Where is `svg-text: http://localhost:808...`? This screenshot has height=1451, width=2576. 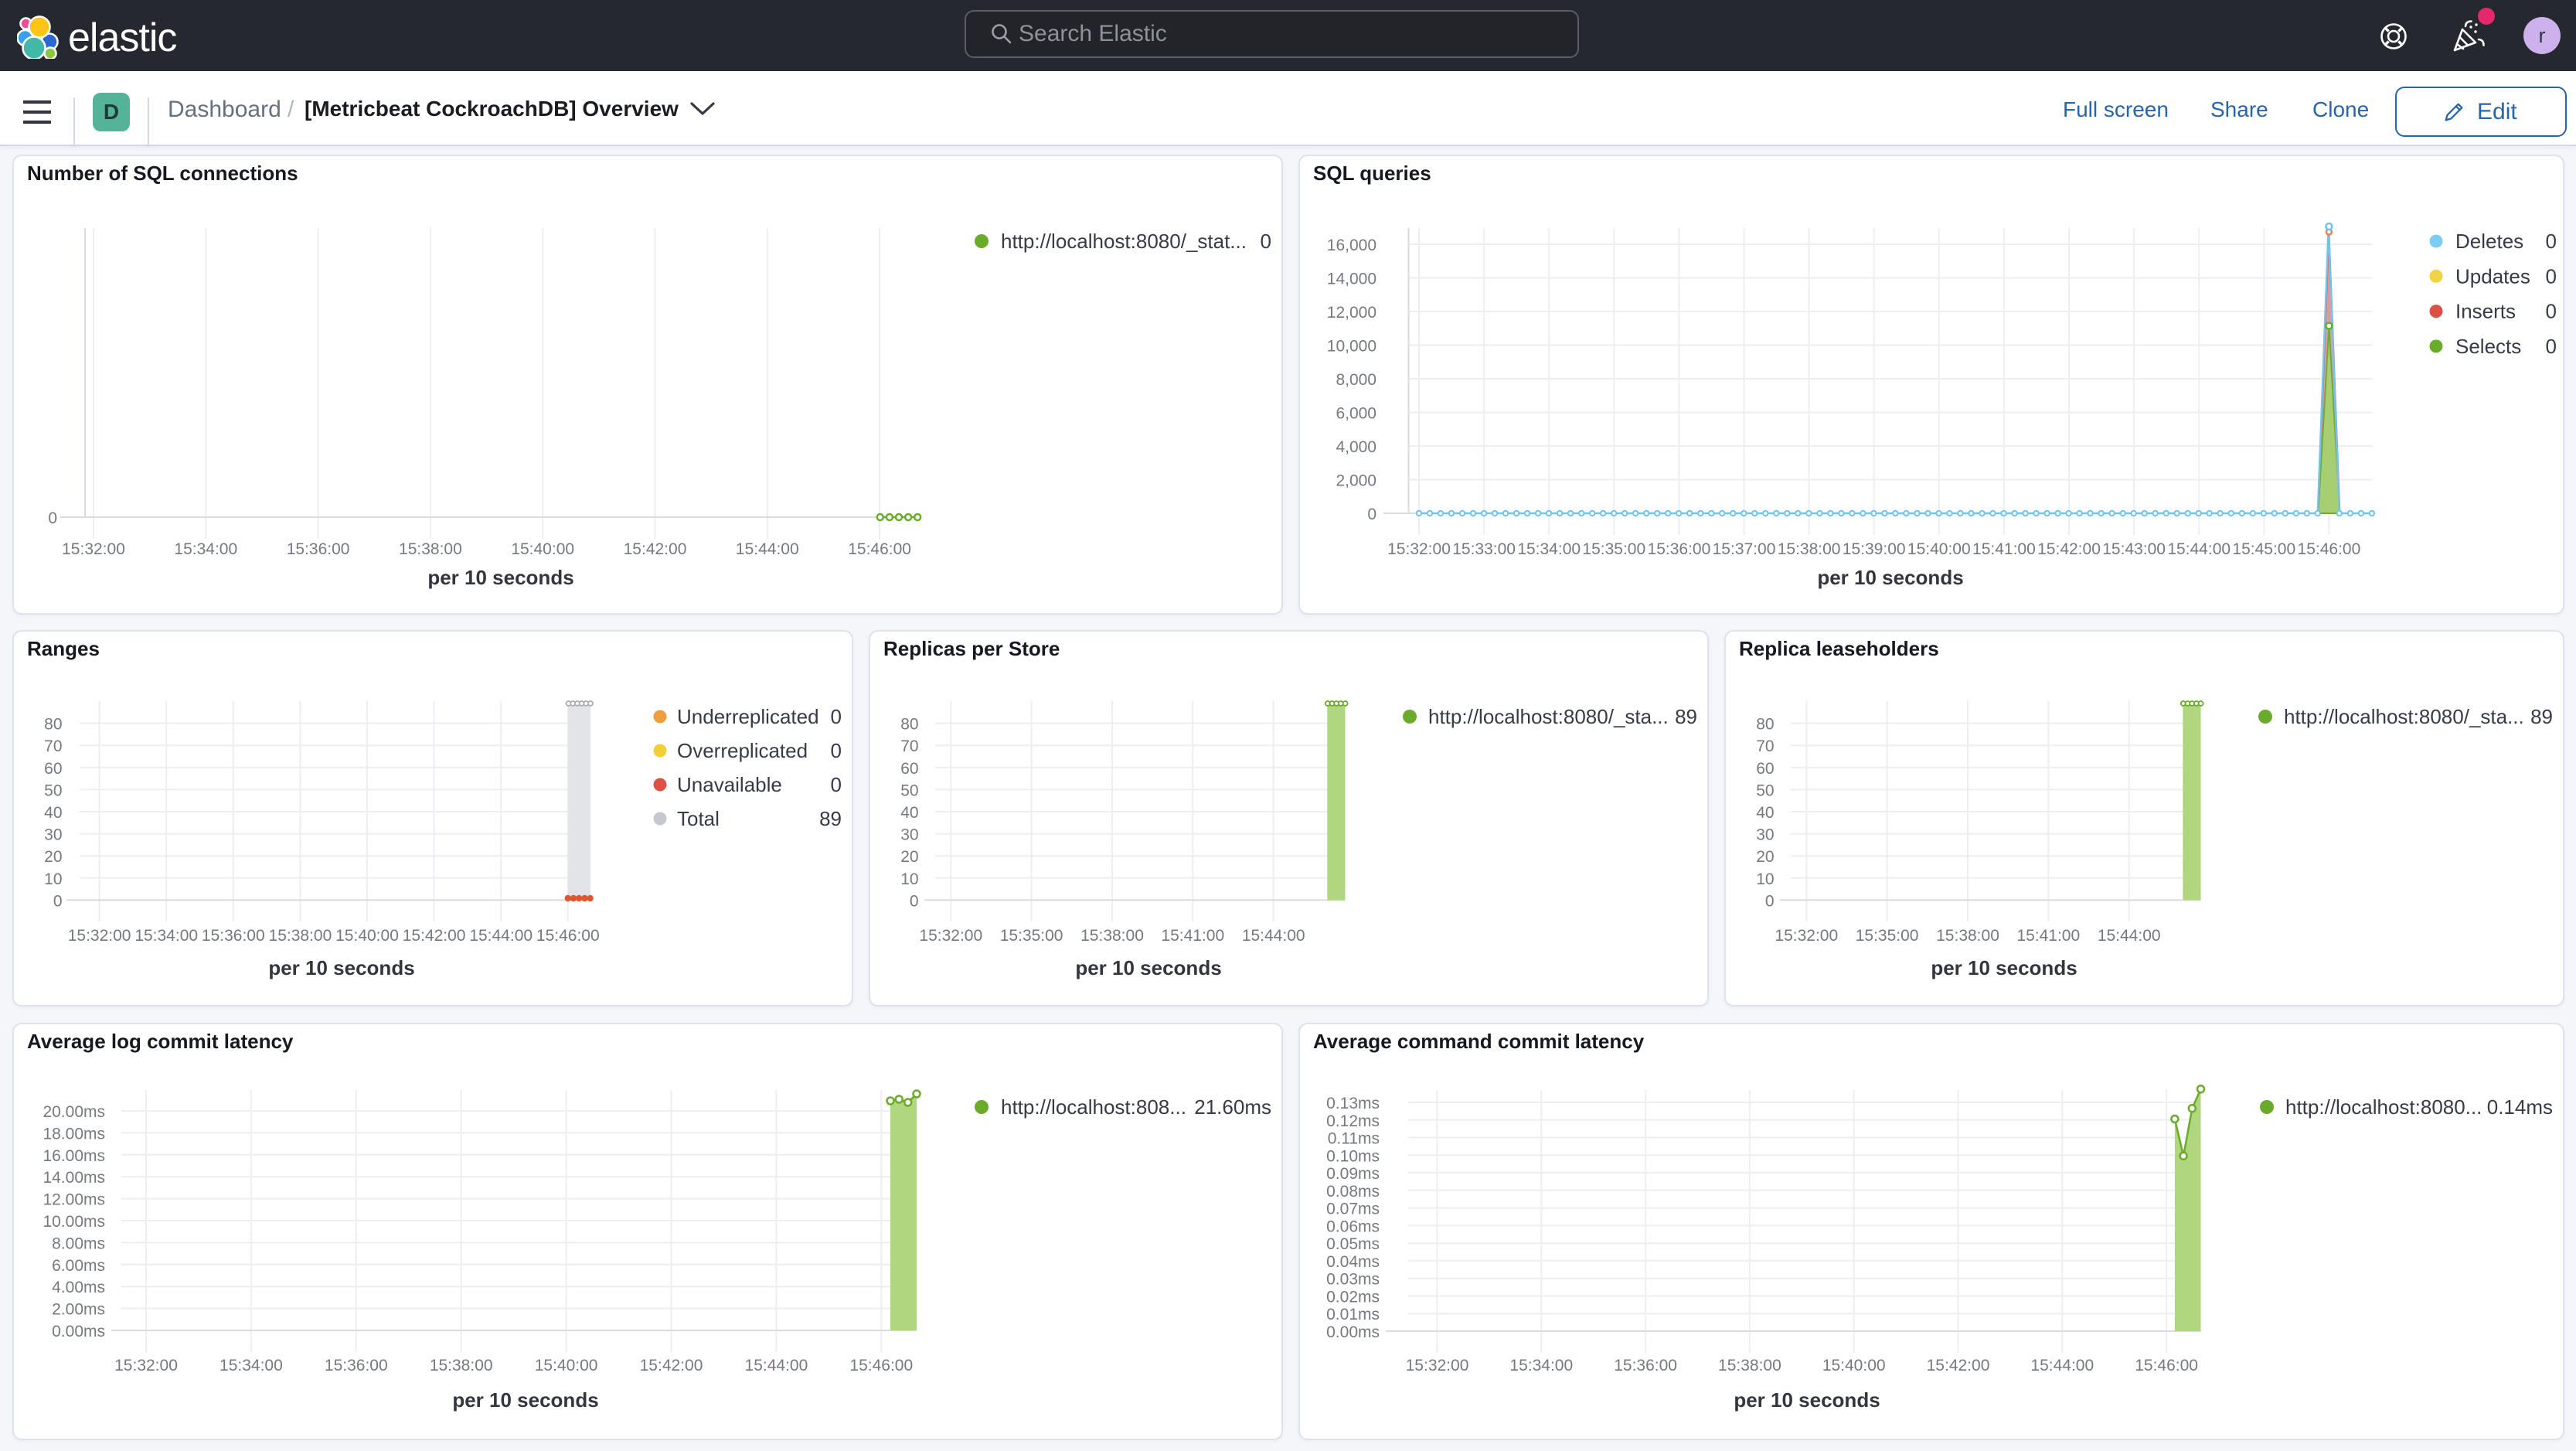 svg-text: http://localhost:808... is located at coordinates (1093, 1107).